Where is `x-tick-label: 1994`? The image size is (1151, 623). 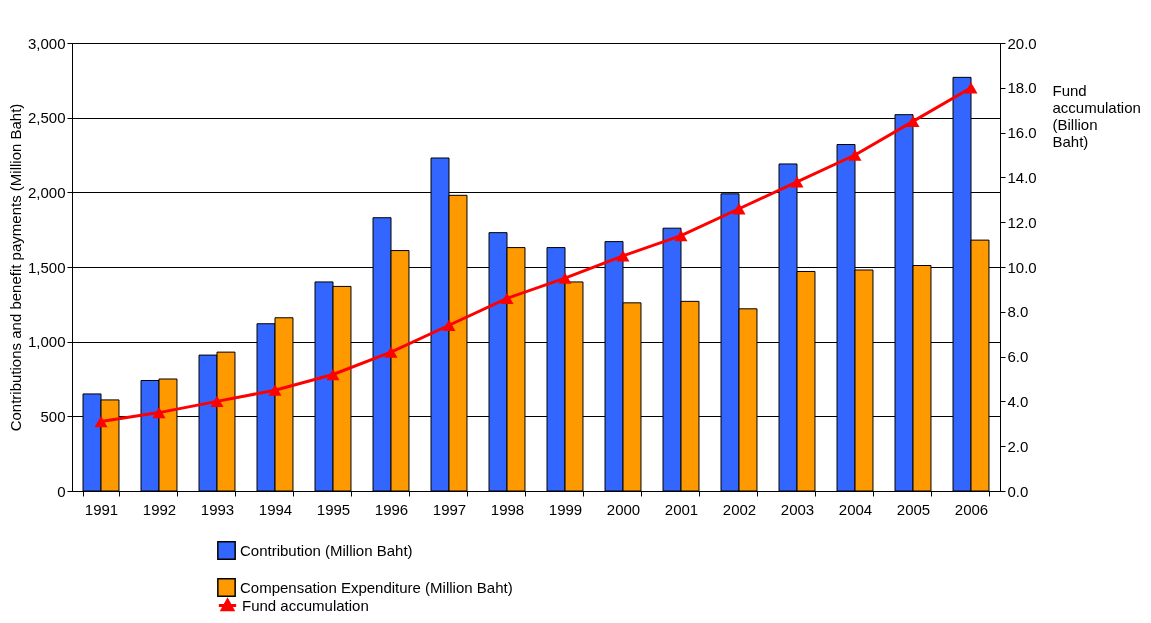 x-tick-label: 1994 is located at coordinates (275, 509).